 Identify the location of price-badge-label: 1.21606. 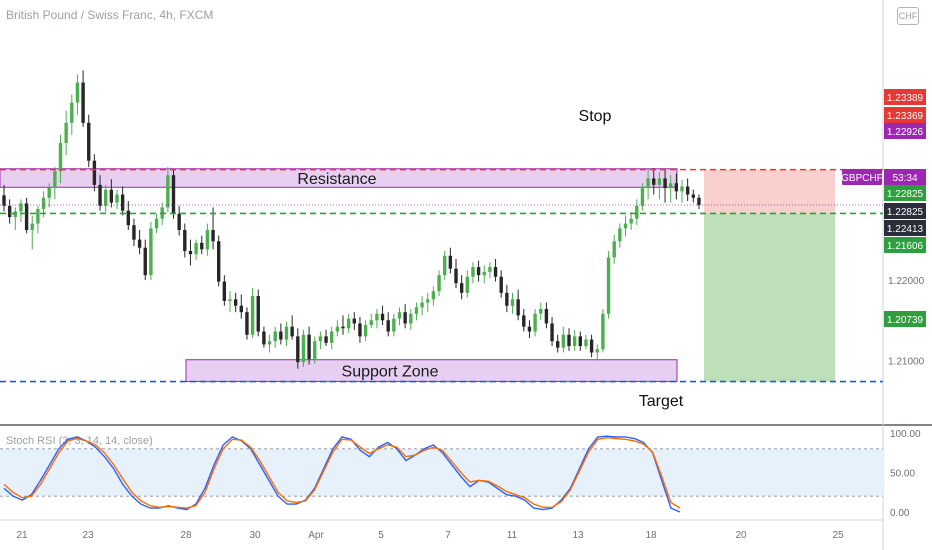
(905, 246).